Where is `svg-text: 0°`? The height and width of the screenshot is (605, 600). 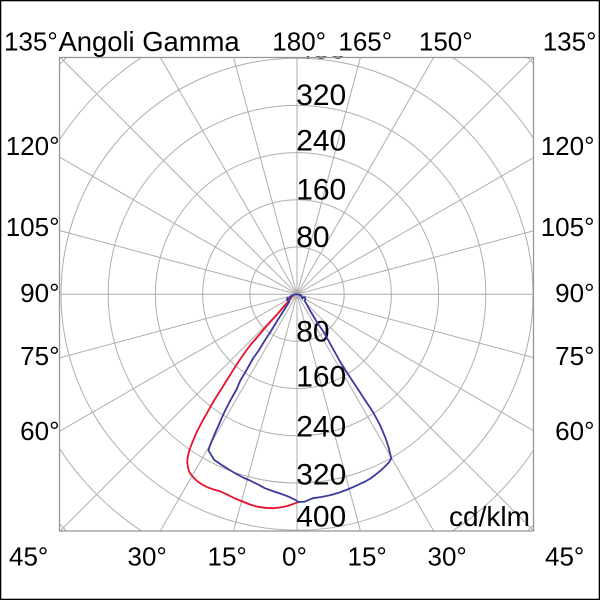 svg-text: 0° is located at coordinates (294, 557).